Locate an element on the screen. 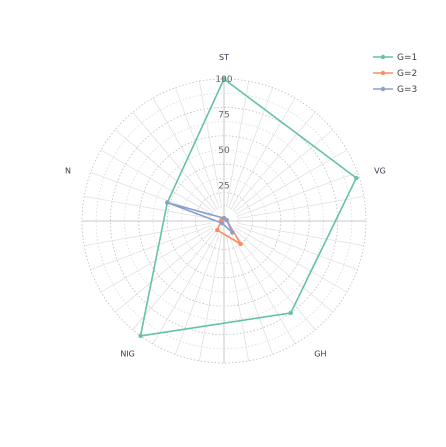 The height and width of the screenshot is (447, 446). axis-label-nig: NIG is located at coordinates (127, 354).